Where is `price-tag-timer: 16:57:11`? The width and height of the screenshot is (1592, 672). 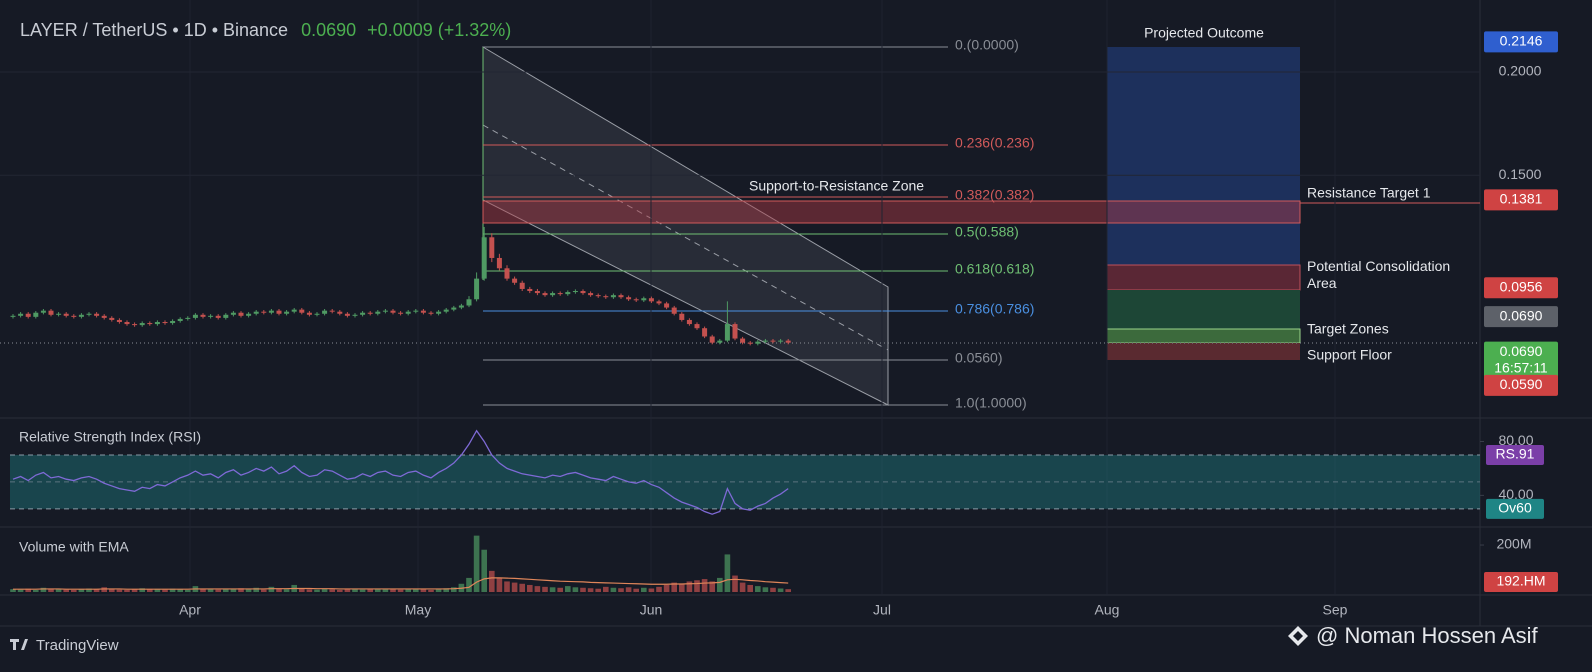 price-tag-timer: 16:57:11 is located at coordinates (1521, 367).